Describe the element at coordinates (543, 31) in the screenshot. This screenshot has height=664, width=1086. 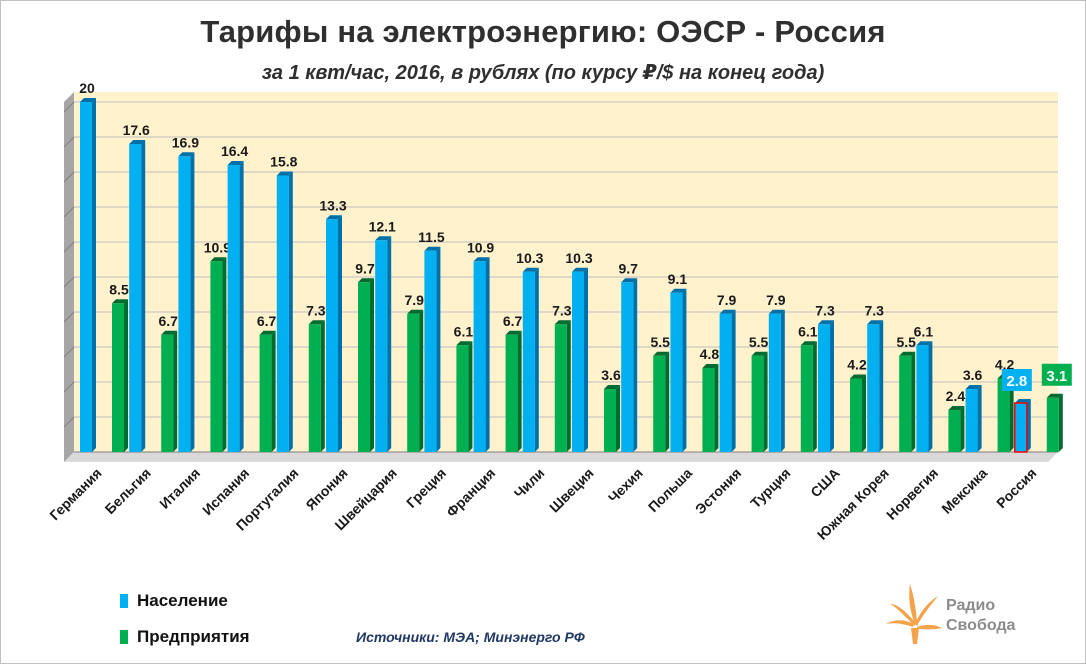
I see `chart-title: Тарифы на электроэнергию: ОЭСР - Россия` at that location.